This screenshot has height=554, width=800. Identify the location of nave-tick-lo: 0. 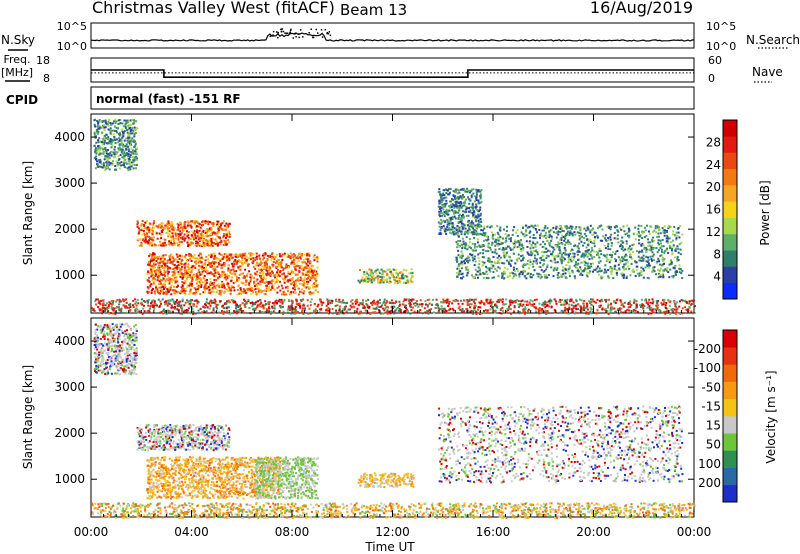
(711, 78).